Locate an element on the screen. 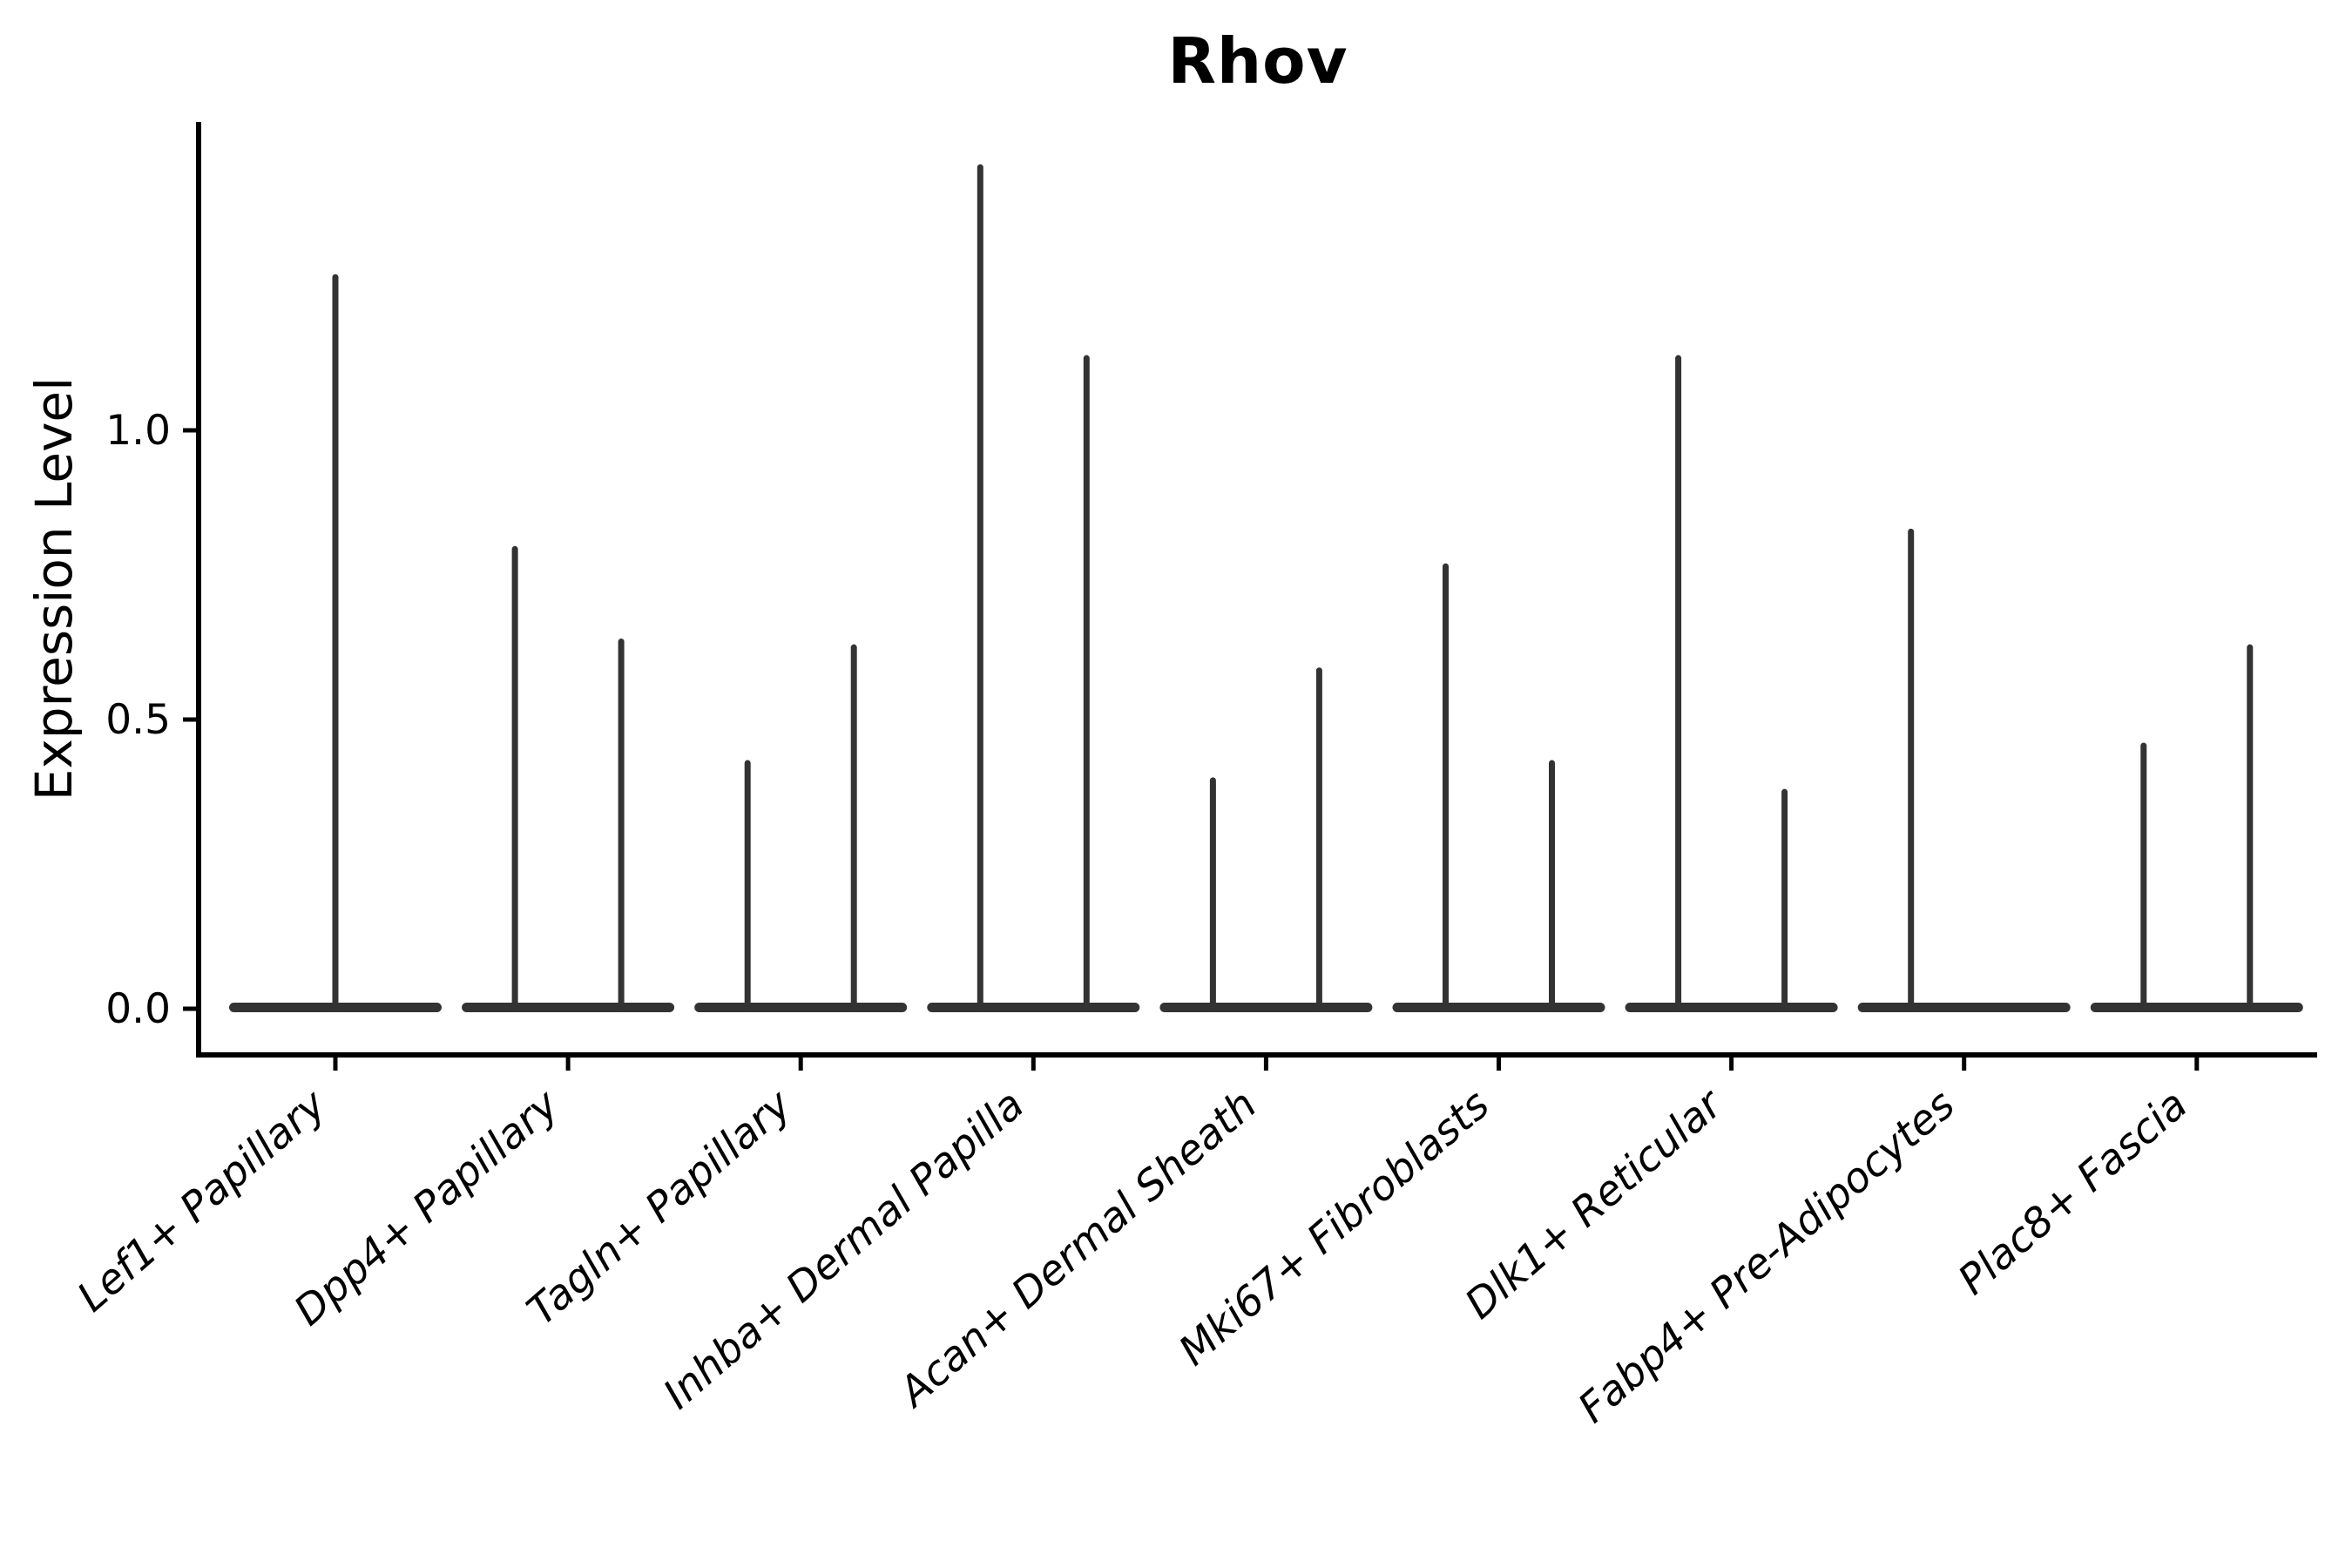 Image resolution: width=2352 pixels, height=1568 pixels. y-axis-label: Expression Level is located at coordinates (54, 588).